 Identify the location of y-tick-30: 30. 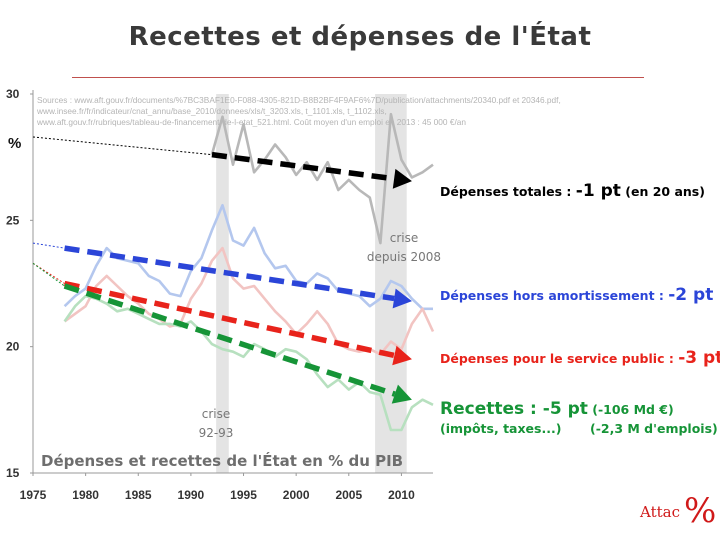
(13, 94).